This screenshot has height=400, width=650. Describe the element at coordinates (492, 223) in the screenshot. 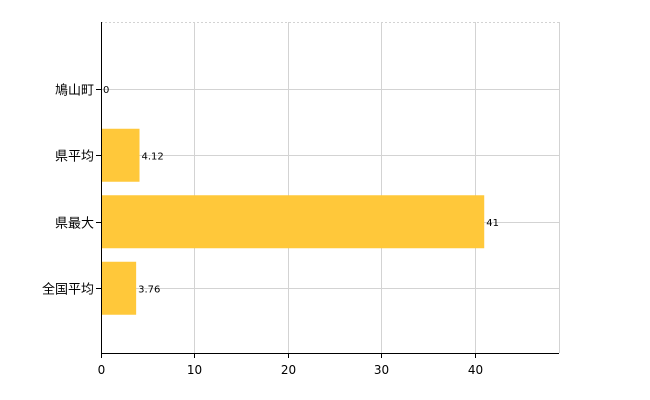

I see `data-label-3: 41` at that location.